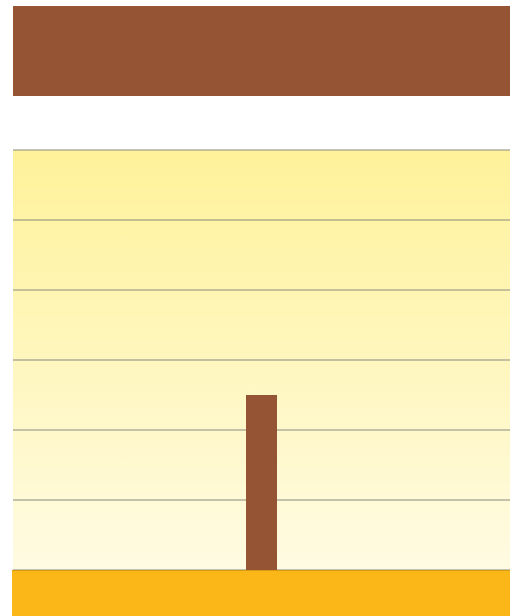 This screenshot has height=616, width=510. What do you see at coordinates (261, 593) in the screenshot?
I see `footer-bar` at bounding box center [261, 593].